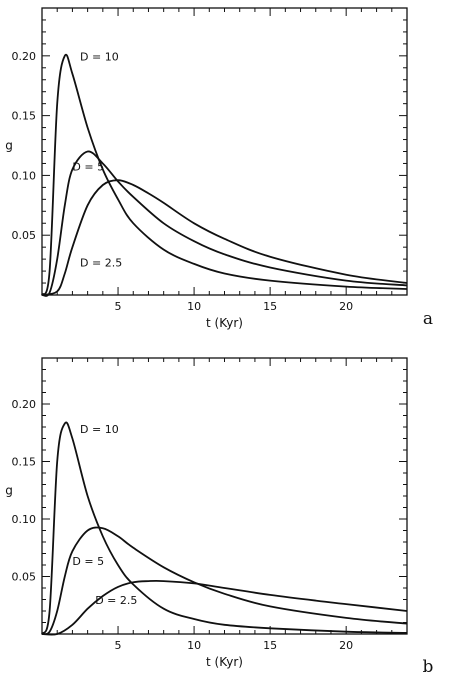 Image resolution: width=450 pixels, height=686 pixels. What do you see at coordinates (428, 667) in the screenshot?
I see `panel-letter: b` at bounding box center [428, 667].